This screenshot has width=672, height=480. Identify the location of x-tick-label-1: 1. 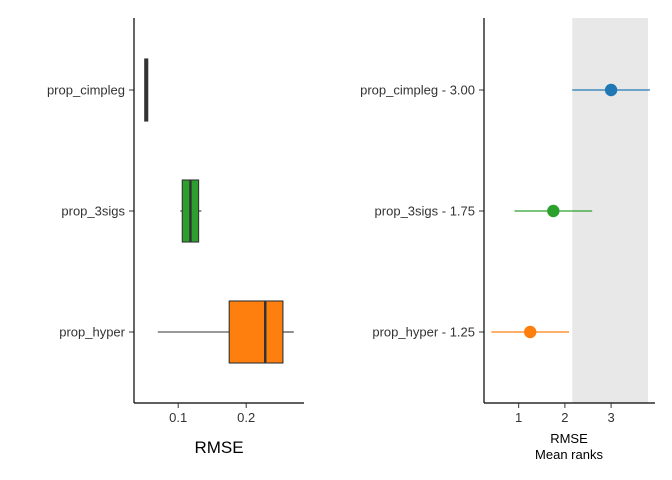
(518, 417).